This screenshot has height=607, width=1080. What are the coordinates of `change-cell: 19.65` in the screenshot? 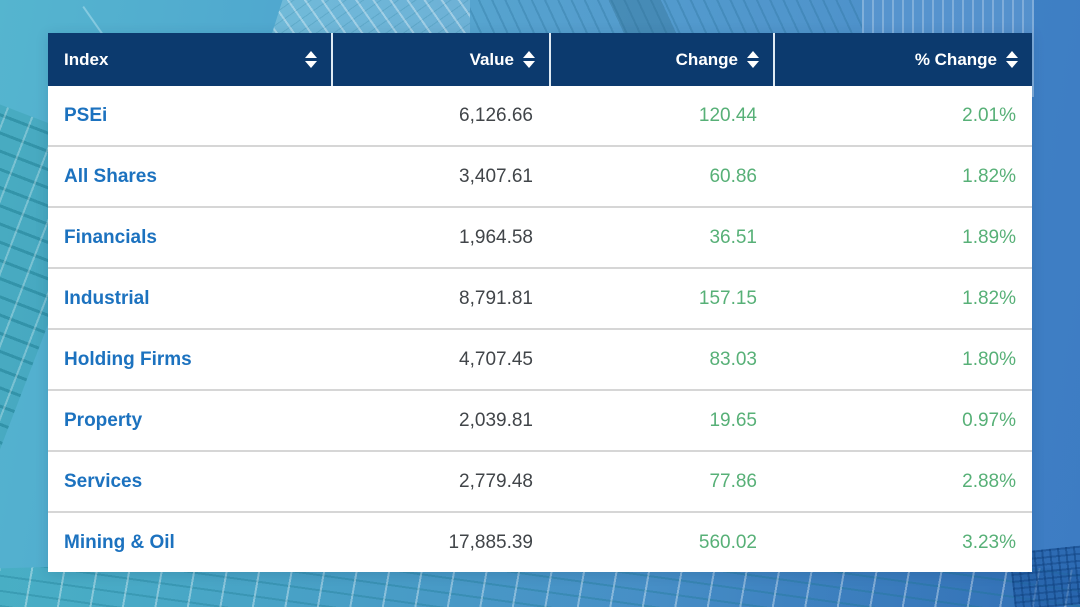 It's located at (733, 420).